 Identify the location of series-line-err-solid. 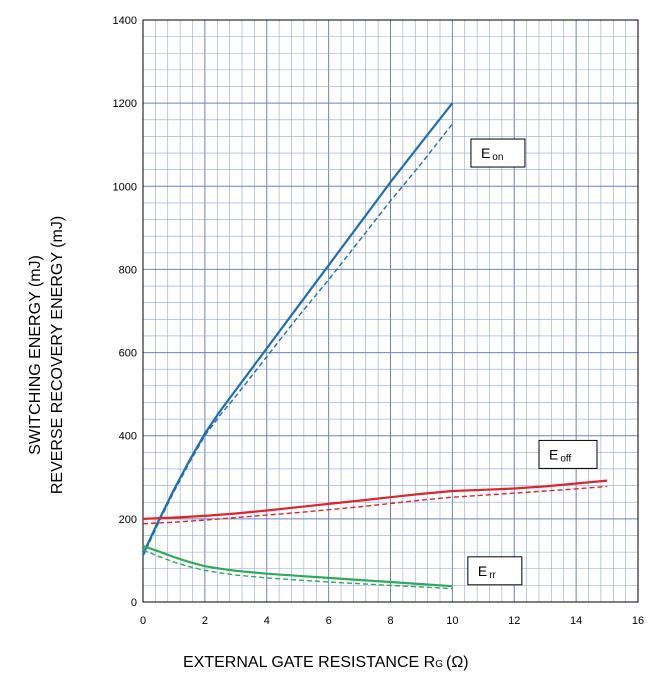
(297, 566).